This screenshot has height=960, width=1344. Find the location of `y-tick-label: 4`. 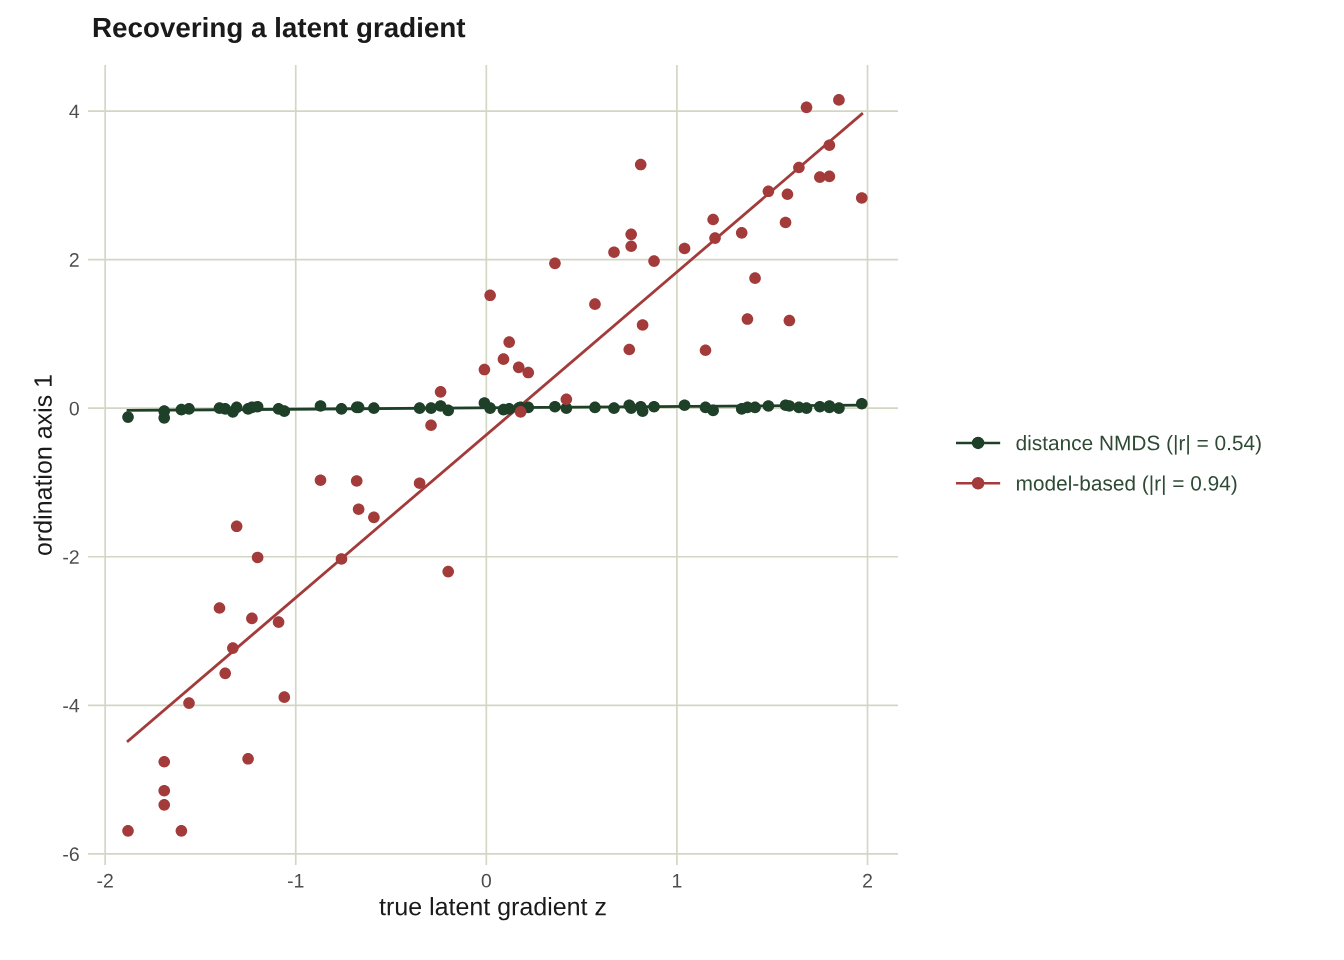

y-tick-label: 4 is located at coordinates (74, 111).